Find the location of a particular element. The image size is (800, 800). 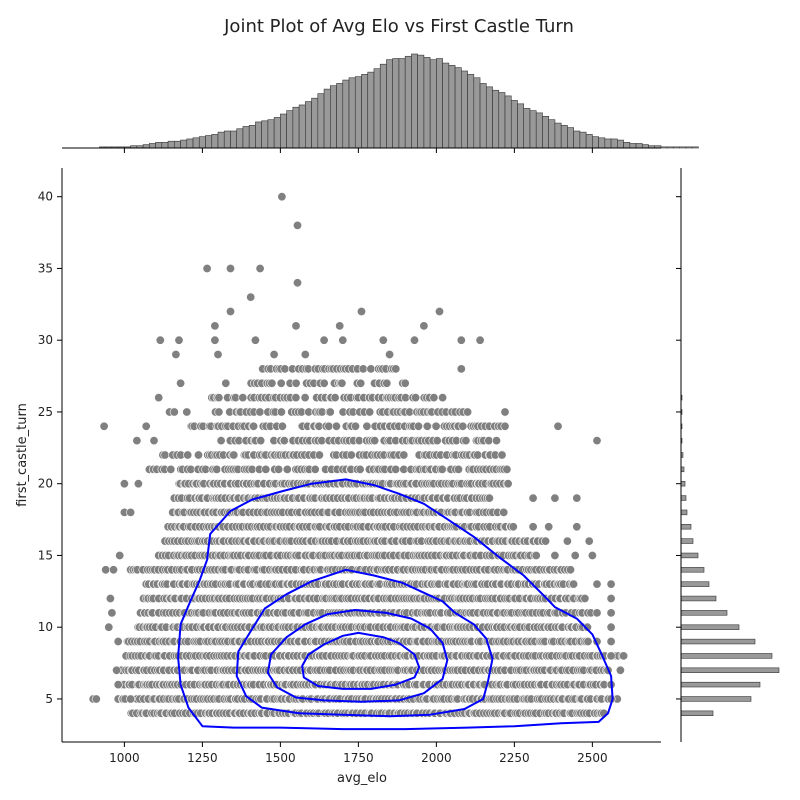

right-marginal-histogram is located at coordinates (728, 455).